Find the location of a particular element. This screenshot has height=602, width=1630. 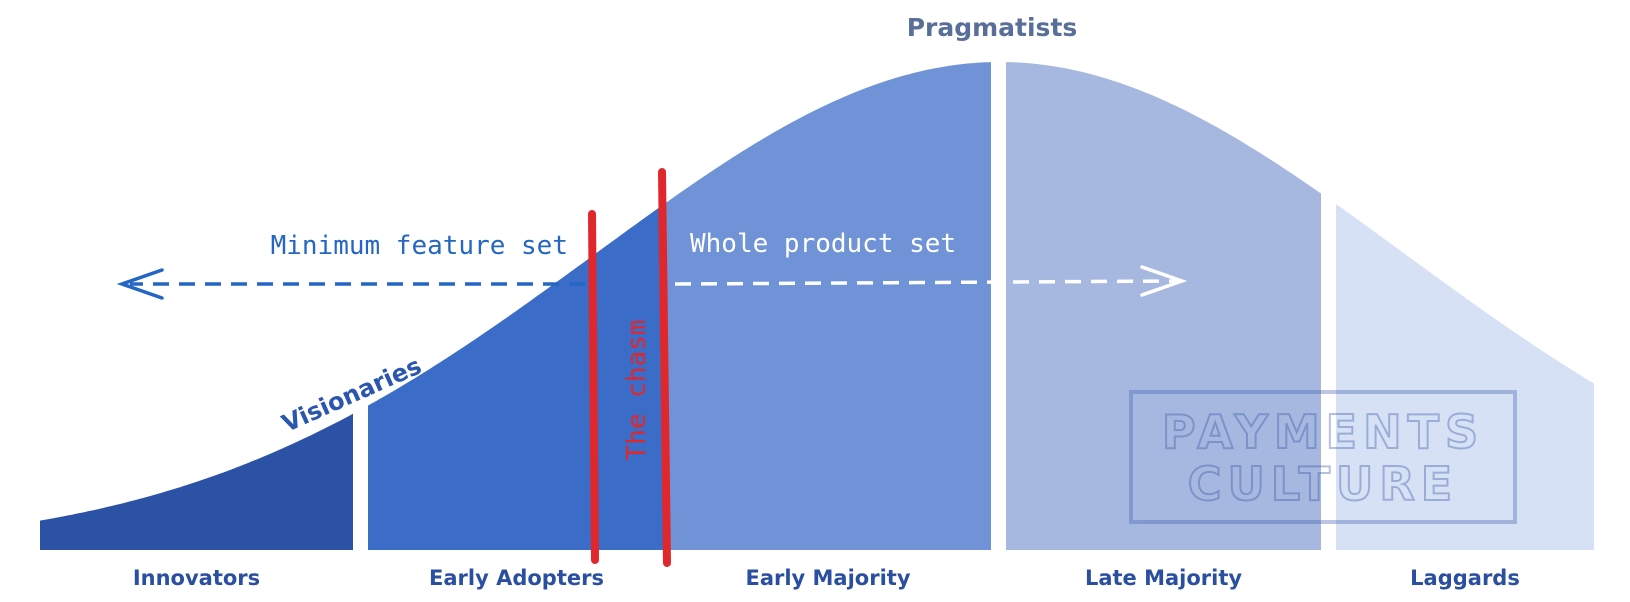

left-arrow is located at coordinates (350, 284).